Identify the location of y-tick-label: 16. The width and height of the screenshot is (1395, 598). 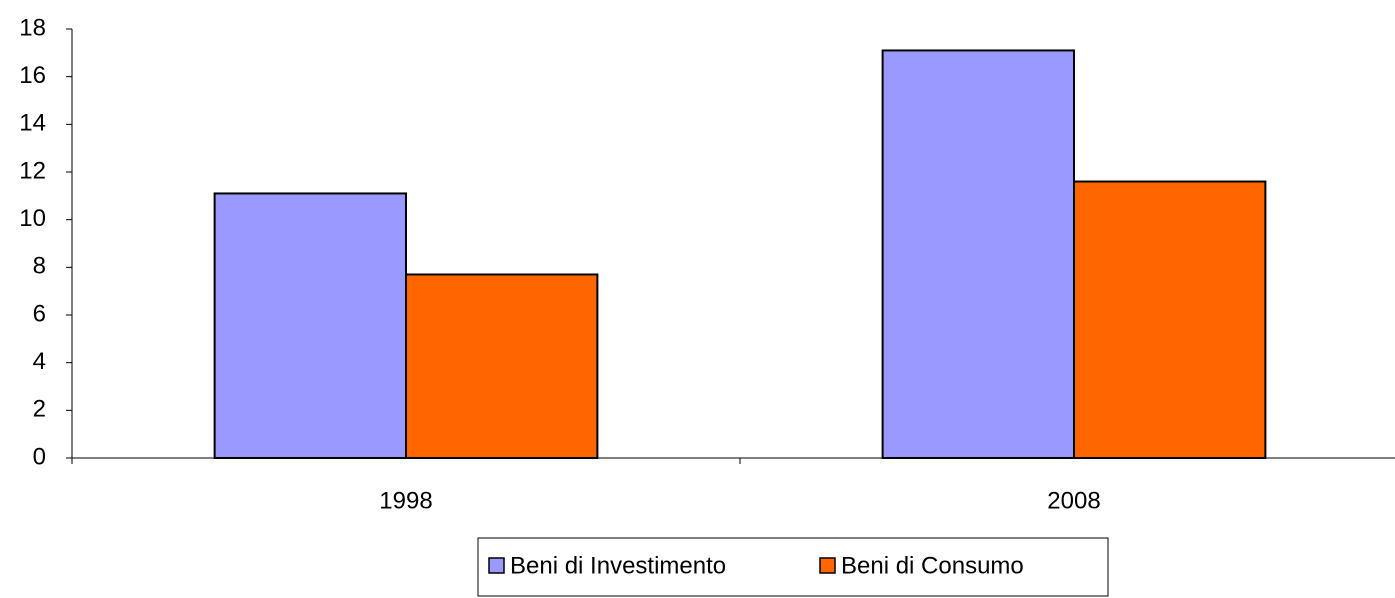
(32, 75).